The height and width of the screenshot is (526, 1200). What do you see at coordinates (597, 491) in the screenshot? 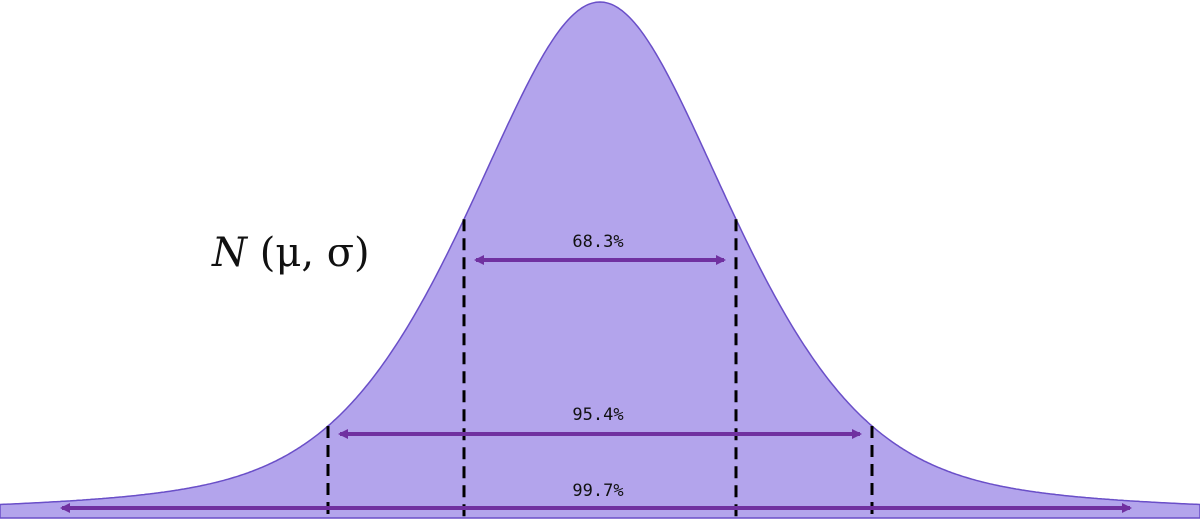
I see `sigma-3-label: 99.7%` at bounding box center [597, 491].